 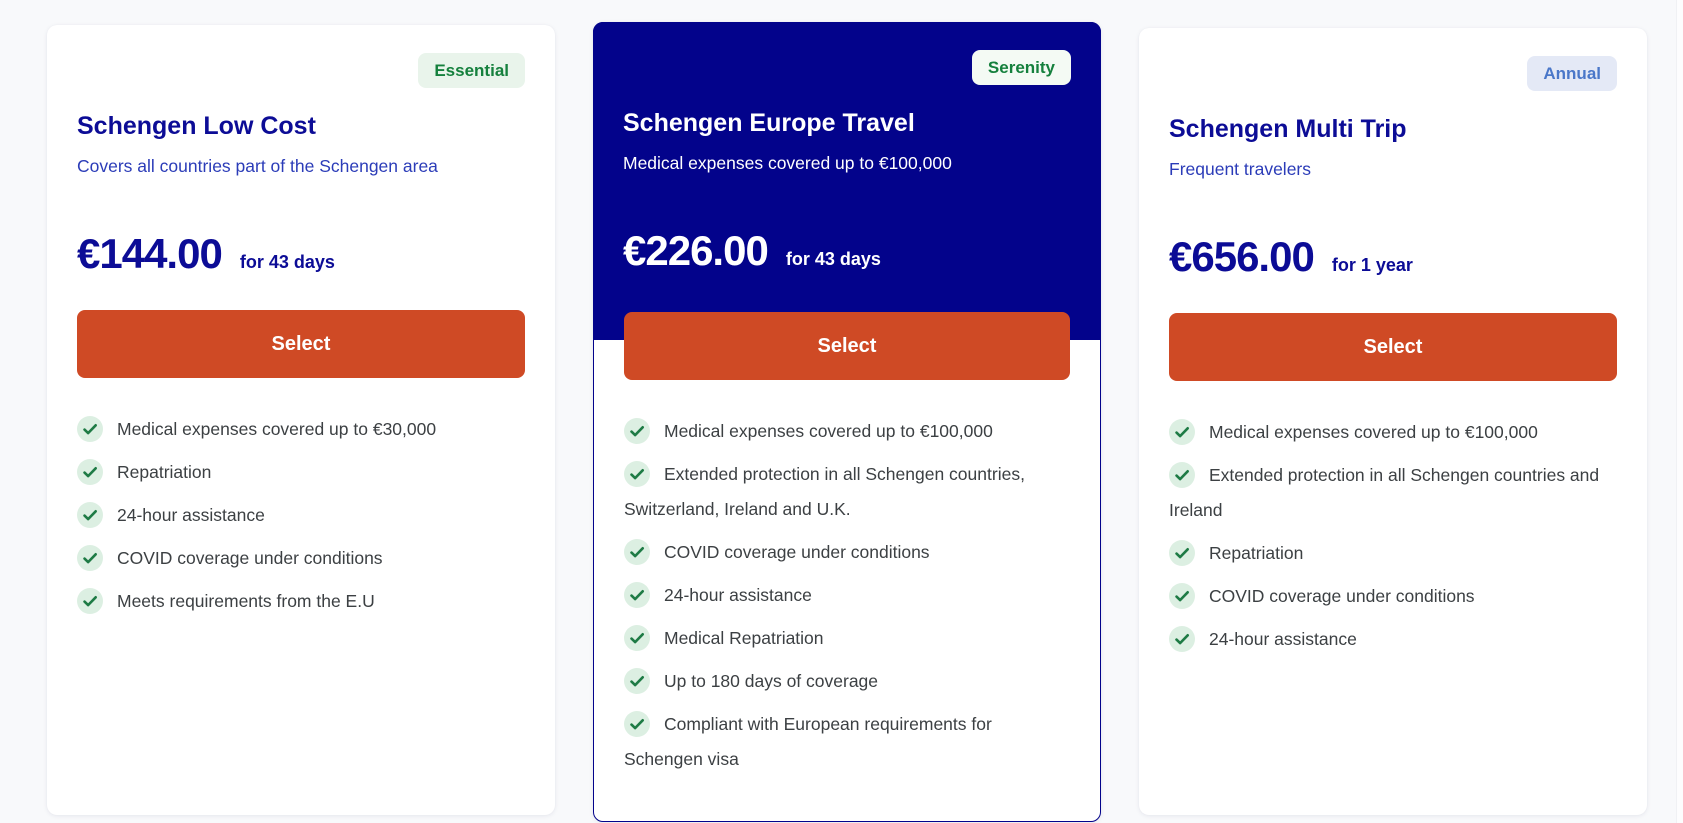 What do you see at coordinates (771, 681) in the screenshot?
I see `feature-text: Up to 180 days of coverage` at bounding box center [771, 681].